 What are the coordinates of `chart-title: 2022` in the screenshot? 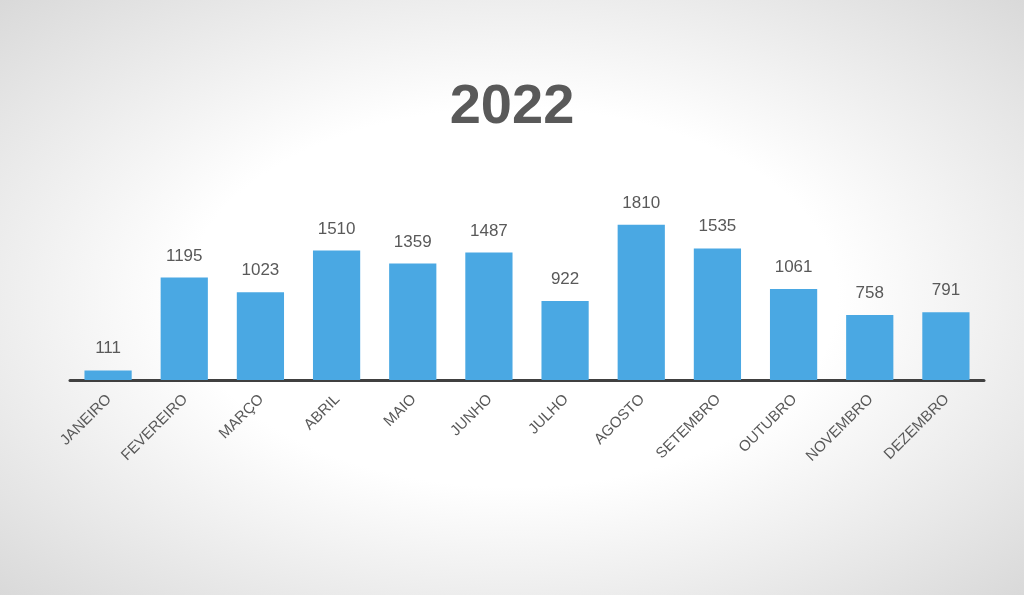 It's located at (512, 103).